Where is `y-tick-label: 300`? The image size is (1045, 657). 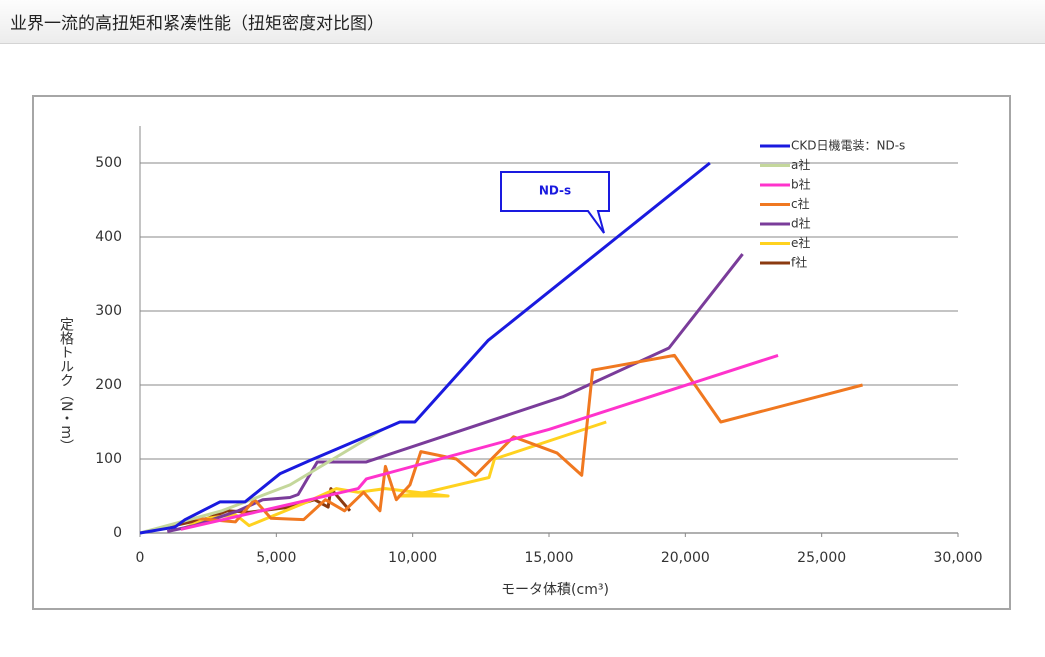 y-tick-label: 300 is located at coordinates (108, 311).